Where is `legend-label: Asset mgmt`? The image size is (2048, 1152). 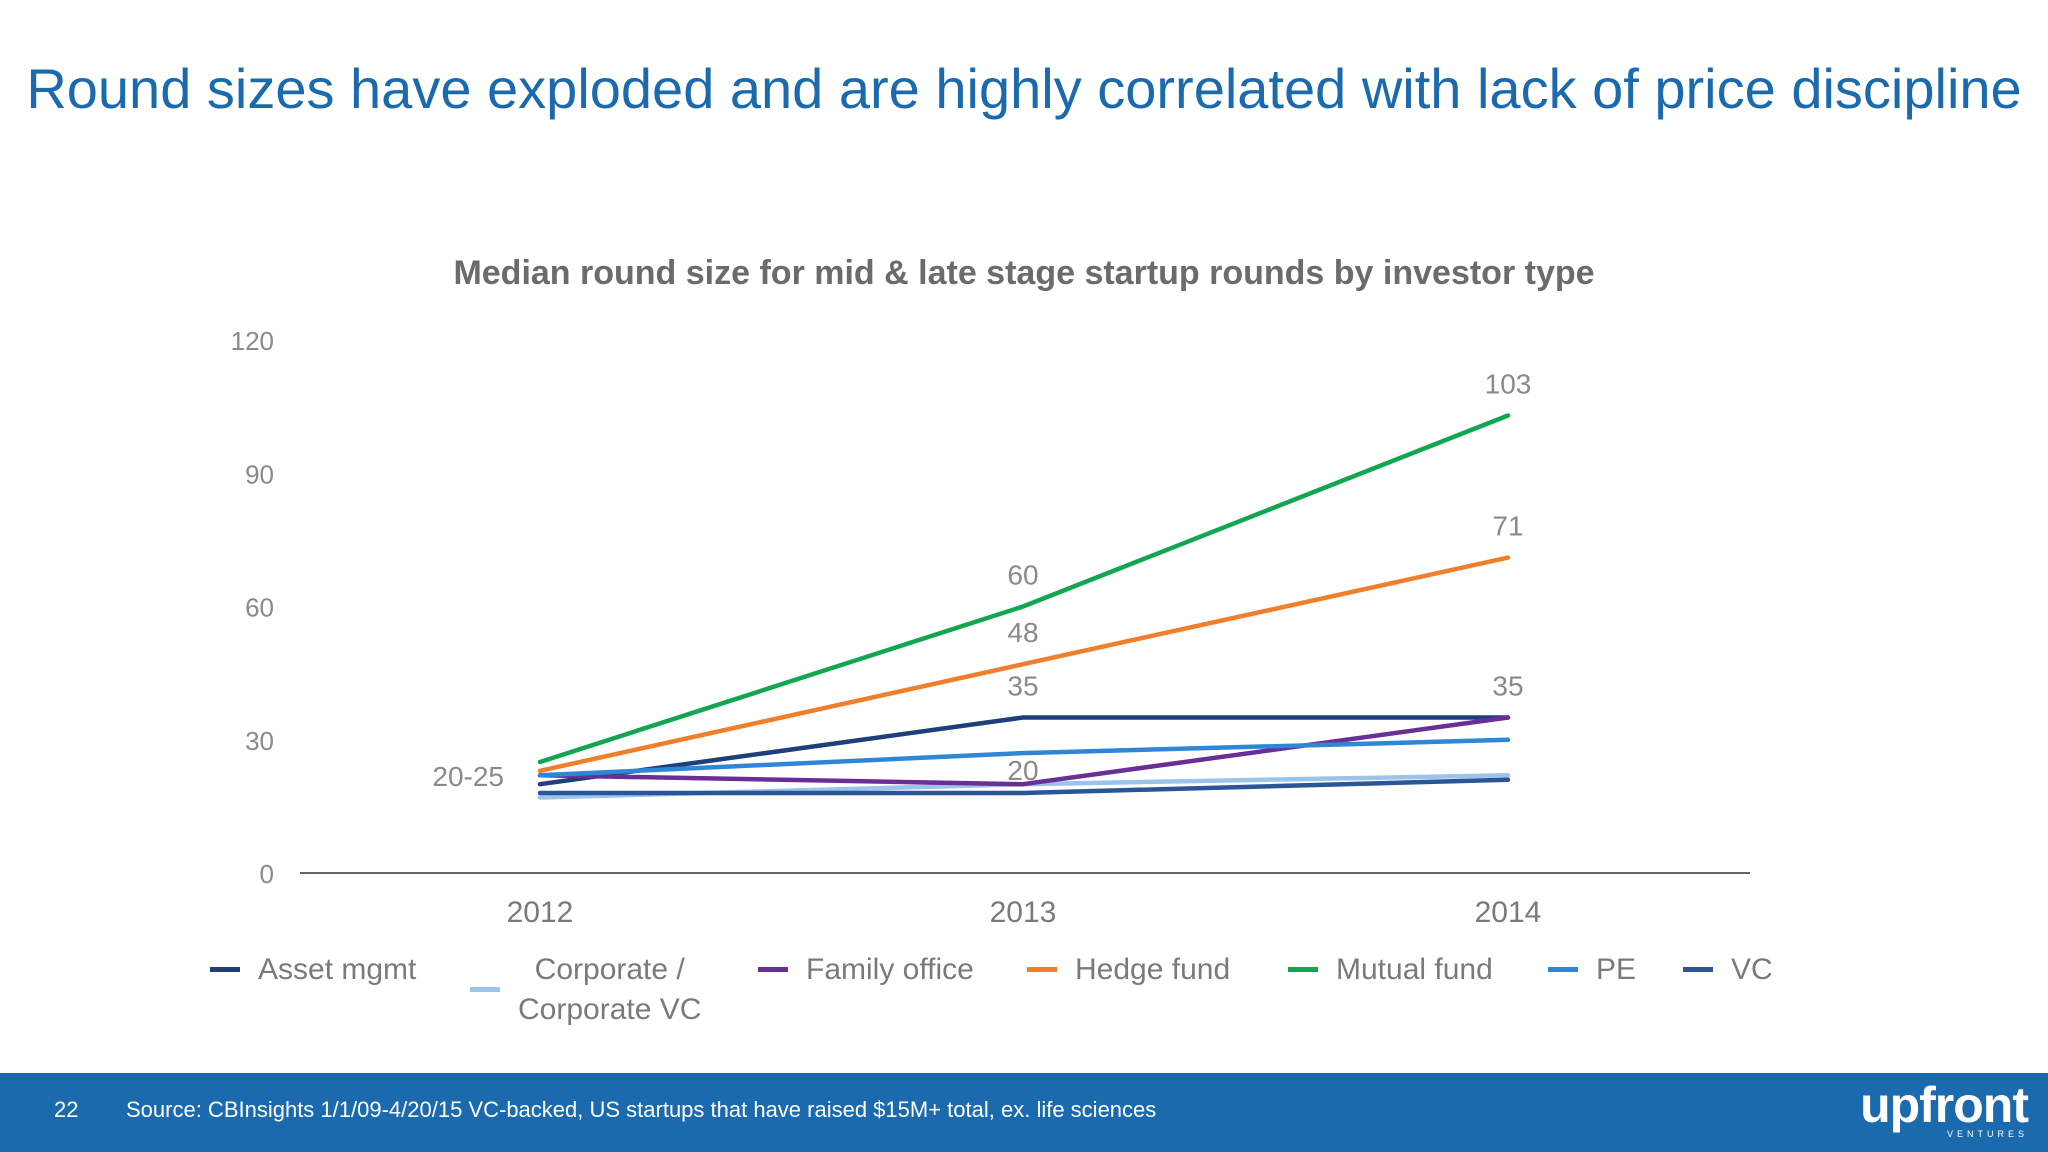
legend-label: Asset mgmt is located at coordinates (337, 969).